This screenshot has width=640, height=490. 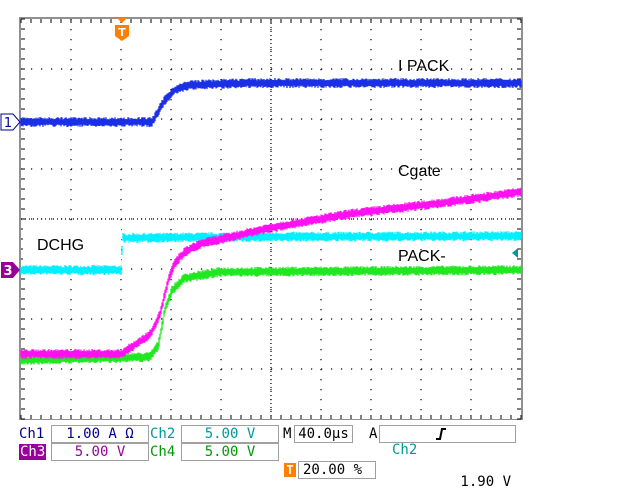 I want to click on trigger-level: 1.90 V, so click(x=485, y=482).